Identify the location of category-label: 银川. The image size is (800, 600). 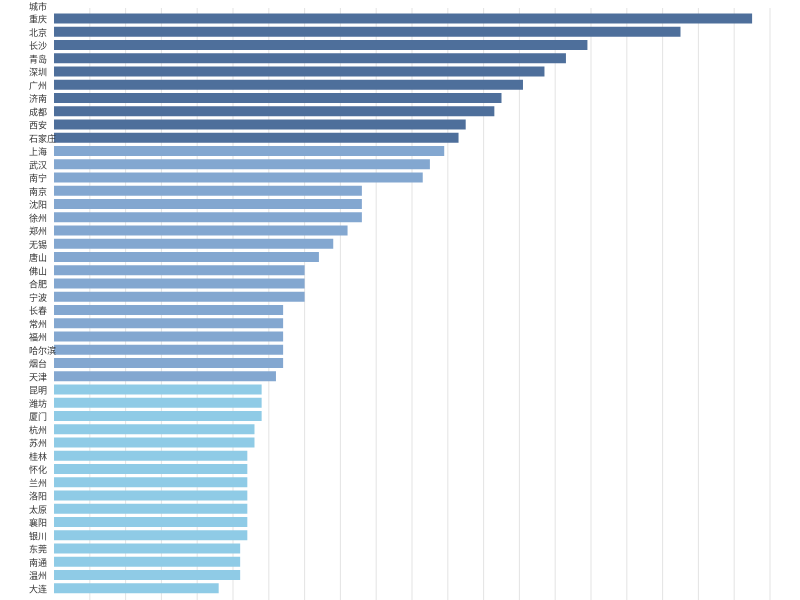
(38, 536).